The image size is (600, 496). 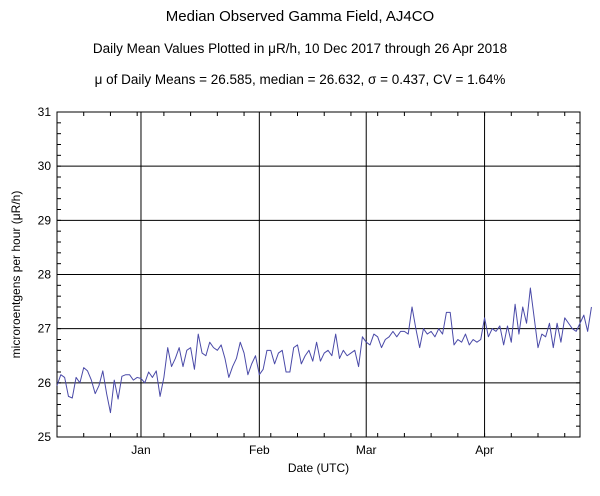 What do you see at coordinates (259, 450) in the screenshot?
I see `x-tick-label: Feb` at bounding box center [259, 450].